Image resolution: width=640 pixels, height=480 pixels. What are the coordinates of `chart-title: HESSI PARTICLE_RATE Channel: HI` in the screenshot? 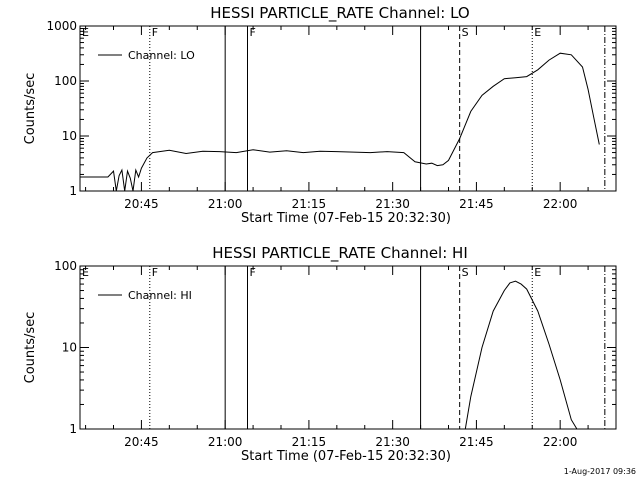 It's located at (340, 253).